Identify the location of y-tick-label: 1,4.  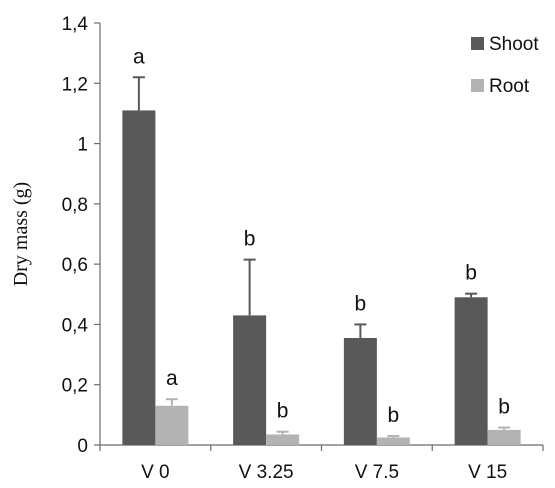
(75, 24).